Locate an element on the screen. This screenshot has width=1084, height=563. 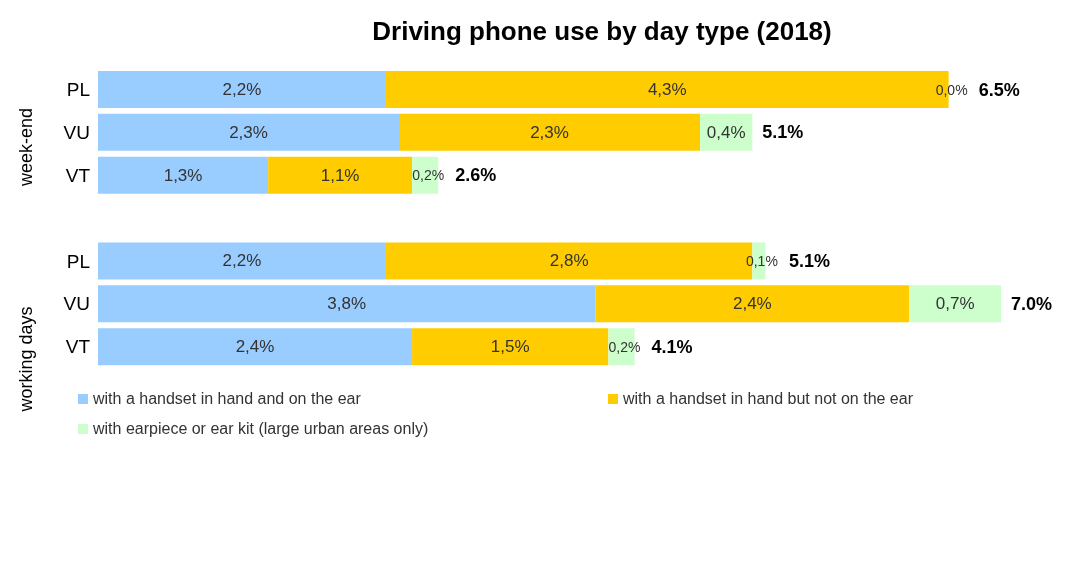
data-label: 1,5% is located at coordinates (510, 347).